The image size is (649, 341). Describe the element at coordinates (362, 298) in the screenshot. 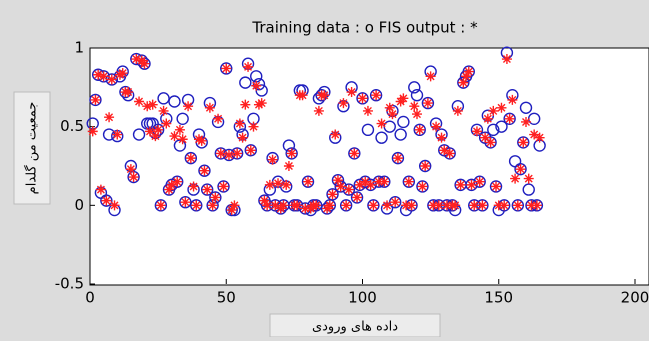

I see `x-tick-label: 100` at that location.